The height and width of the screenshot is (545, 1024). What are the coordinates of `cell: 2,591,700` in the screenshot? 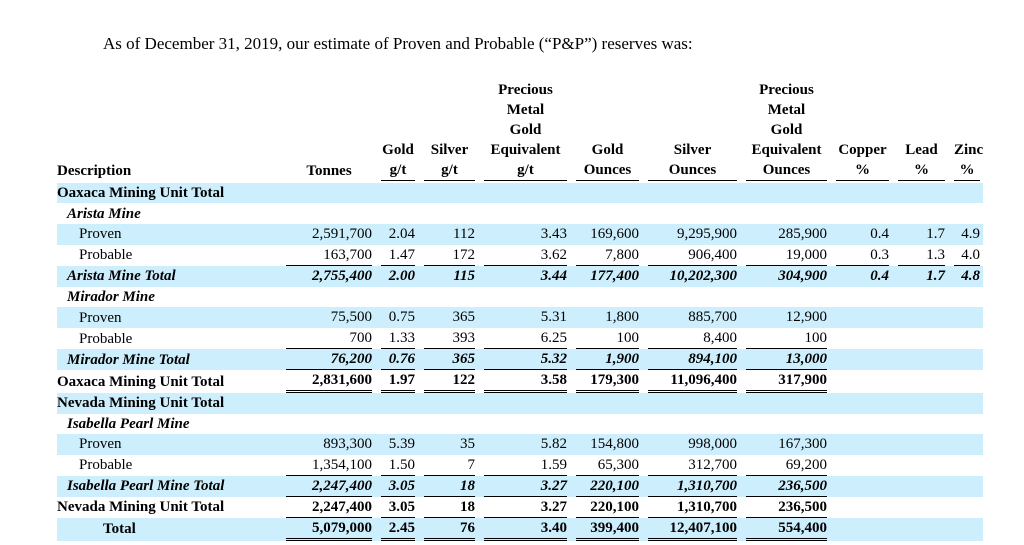 It's located at (327, 234).